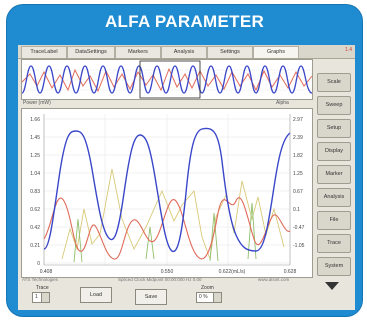  What do you see at coordinates (42, 288) in the screenshot?
I see `trace-label: Trace` at bounding box center [42, 288].